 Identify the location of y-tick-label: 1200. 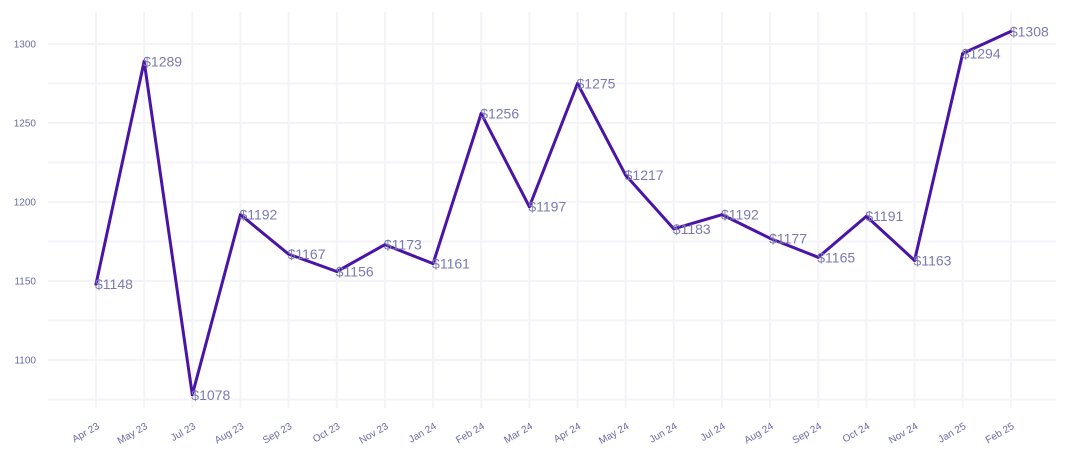
(25, 203).